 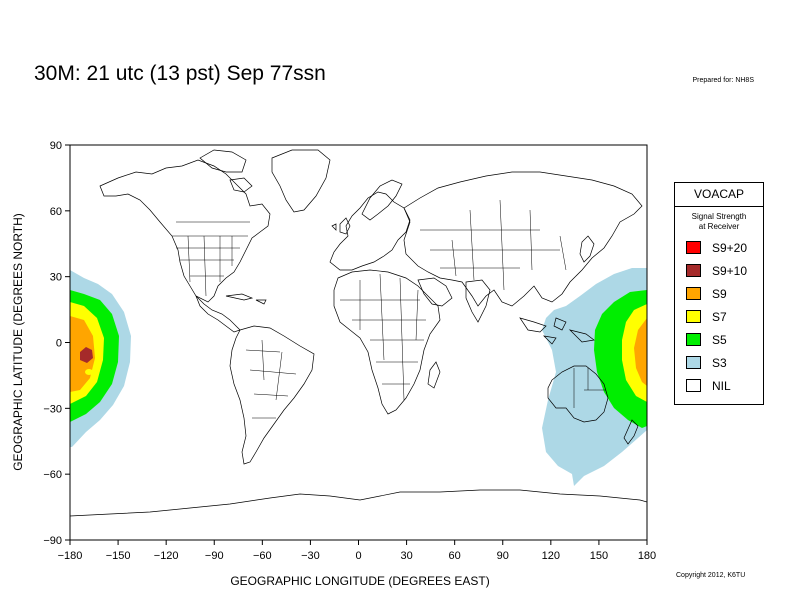 I want to click on x-tick-label: 60, so click(x=455, y=556).